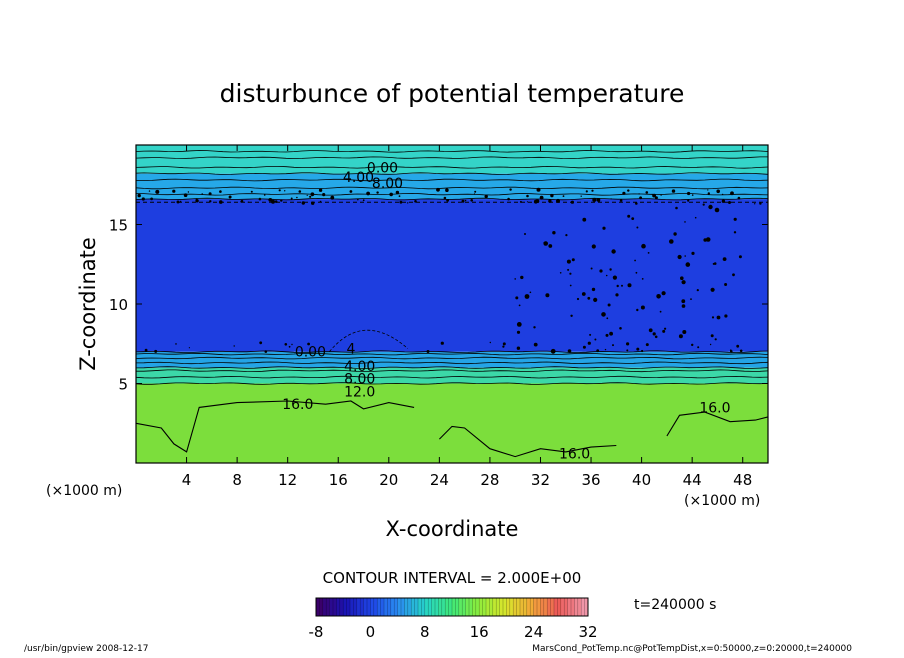 This screenshot has width=904, height=658. I want to click on contour-label-3: 0.00, so click(310, 353).